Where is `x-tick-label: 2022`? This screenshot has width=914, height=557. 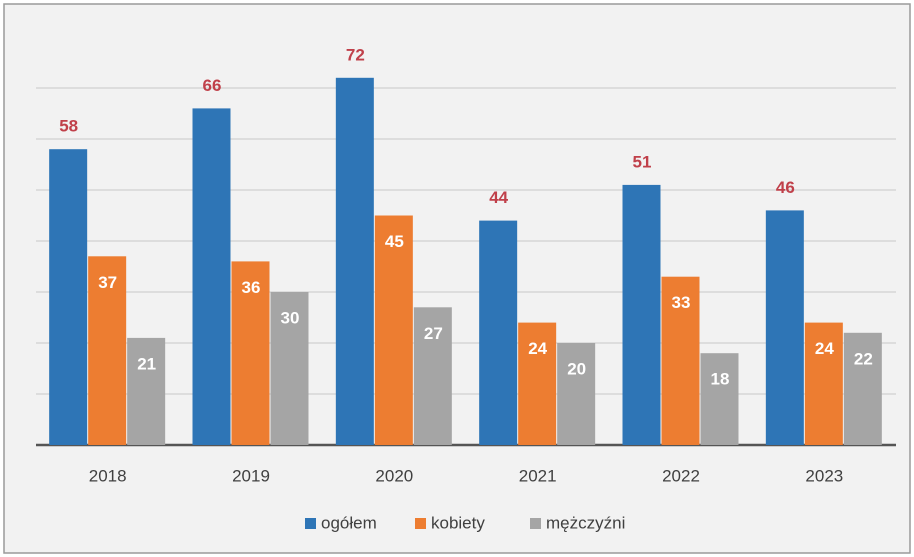 x-tick-label: 2022 is located at coordinates (681, 475).